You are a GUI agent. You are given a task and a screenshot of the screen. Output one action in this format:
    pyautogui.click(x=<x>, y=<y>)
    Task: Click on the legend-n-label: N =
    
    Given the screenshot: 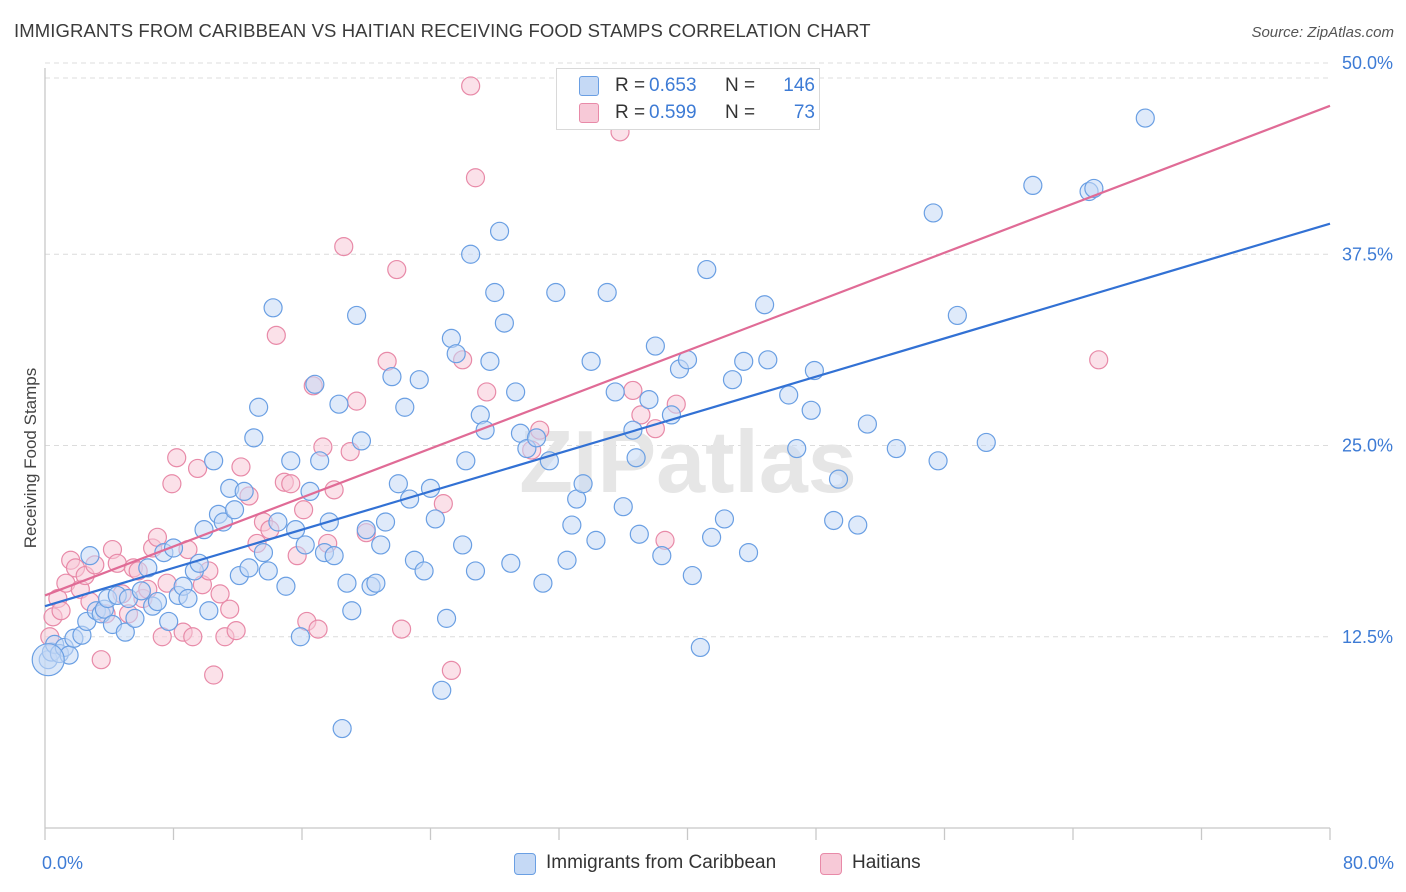 What is the action you would take?
    pyautogui.click(x=740, y=85)
    